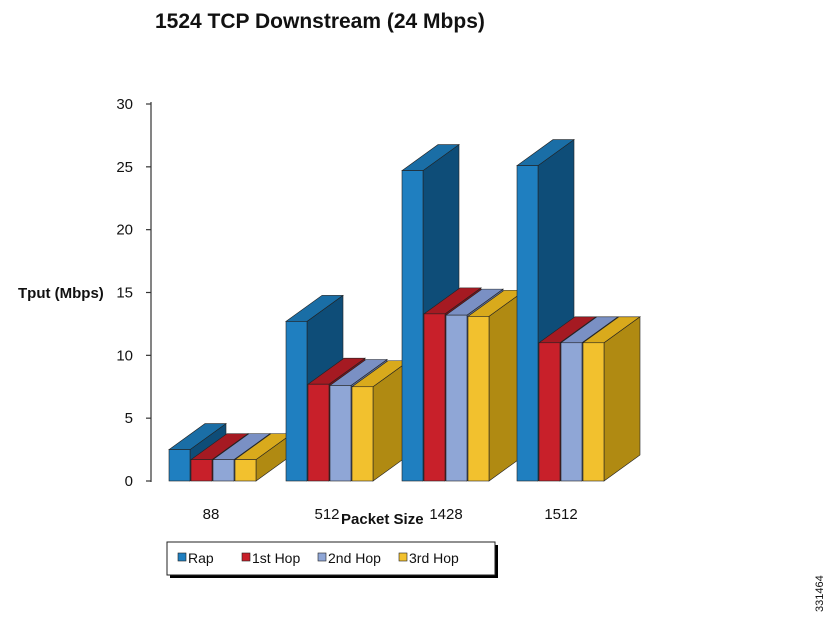  Describe the element at coordinates (129, 481) in the screenshot. I see `y-tick-label: 0` at that location.